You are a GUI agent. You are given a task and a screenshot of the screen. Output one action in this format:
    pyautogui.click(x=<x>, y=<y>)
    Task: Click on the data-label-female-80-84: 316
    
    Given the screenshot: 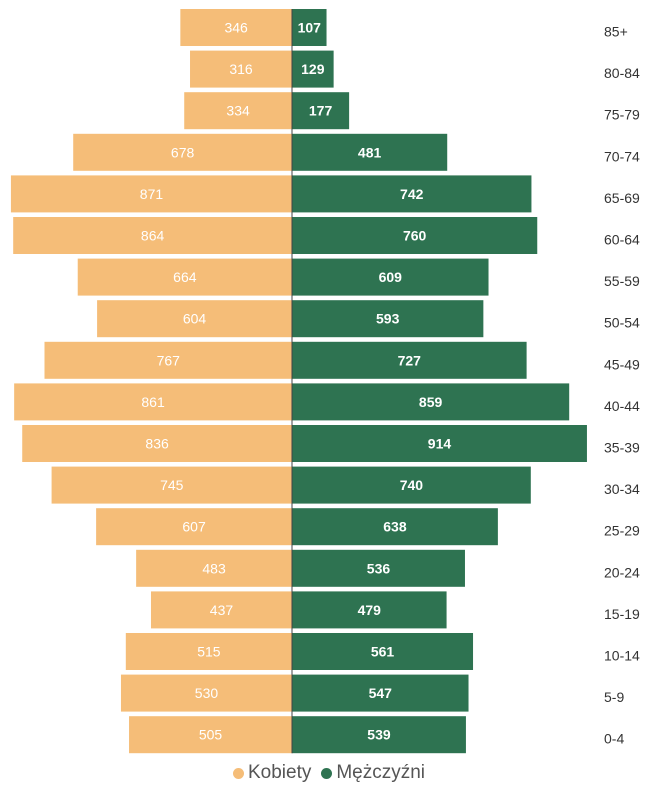 What is the action you would take?
    pyautogui.click(x=241, y=69)
    